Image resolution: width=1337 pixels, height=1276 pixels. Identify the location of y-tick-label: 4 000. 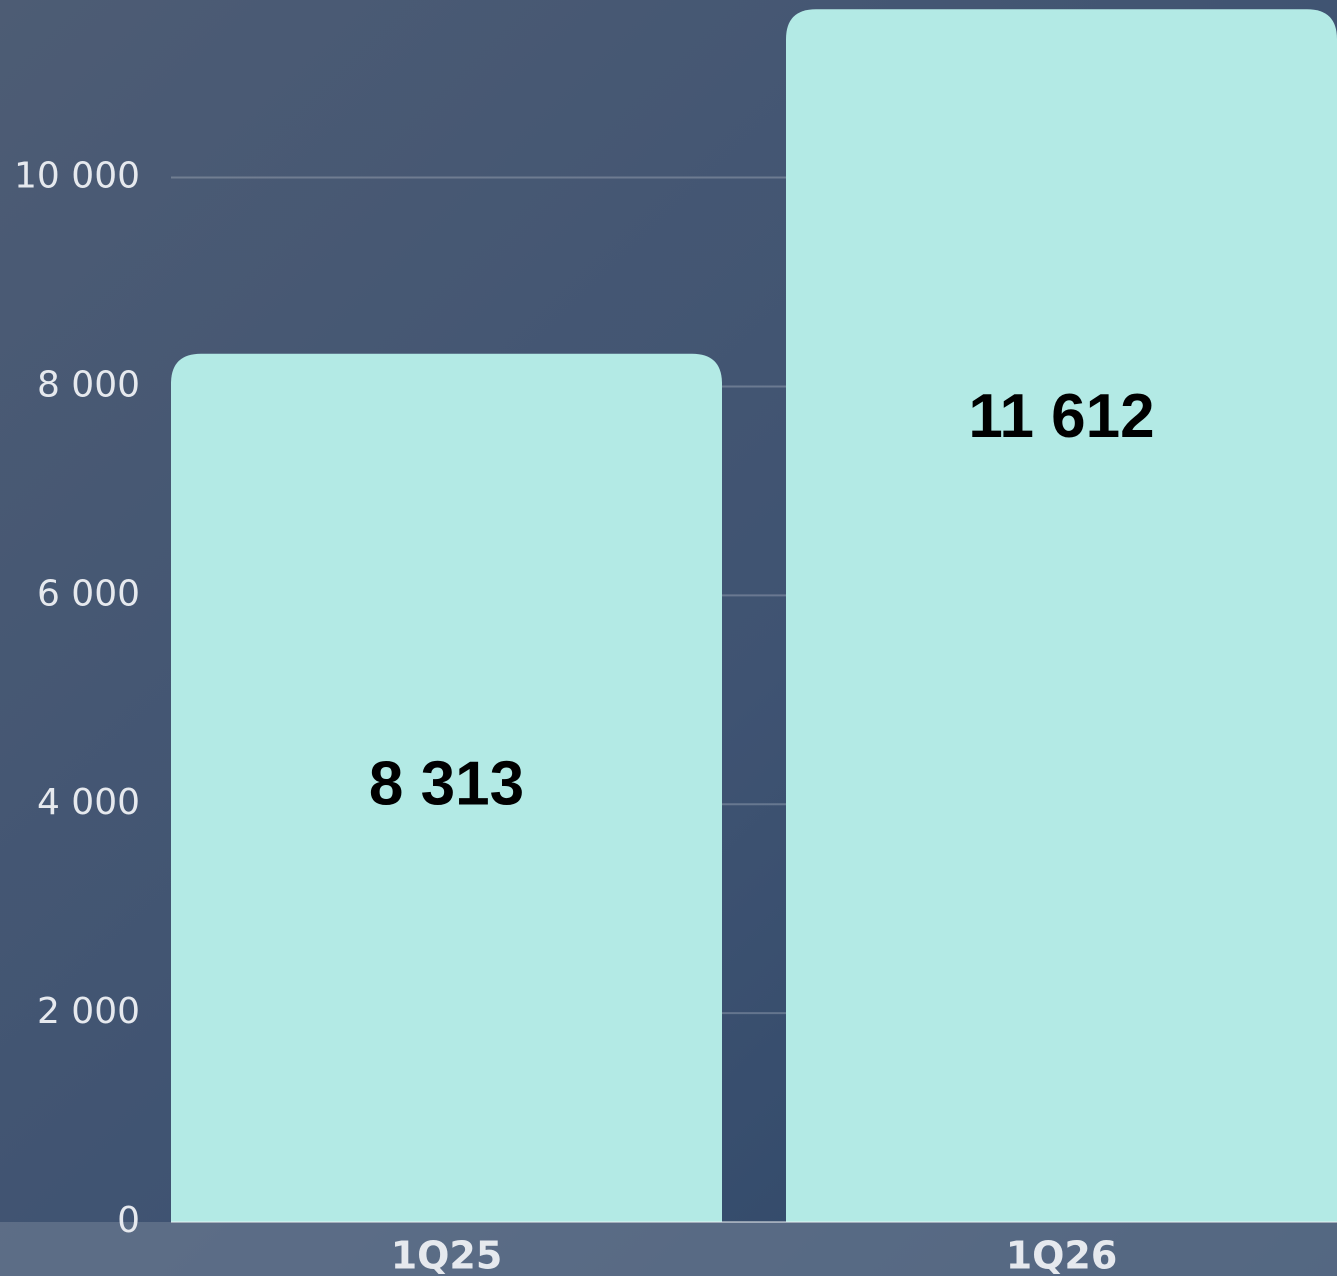
(88, 802).